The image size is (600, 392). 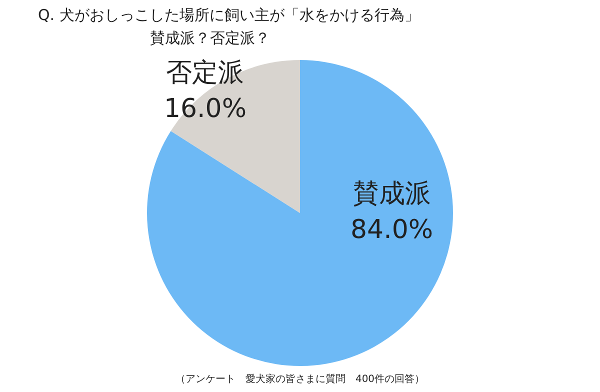 I want to click on data-label: 84.0%, so click(x=392, y=229).